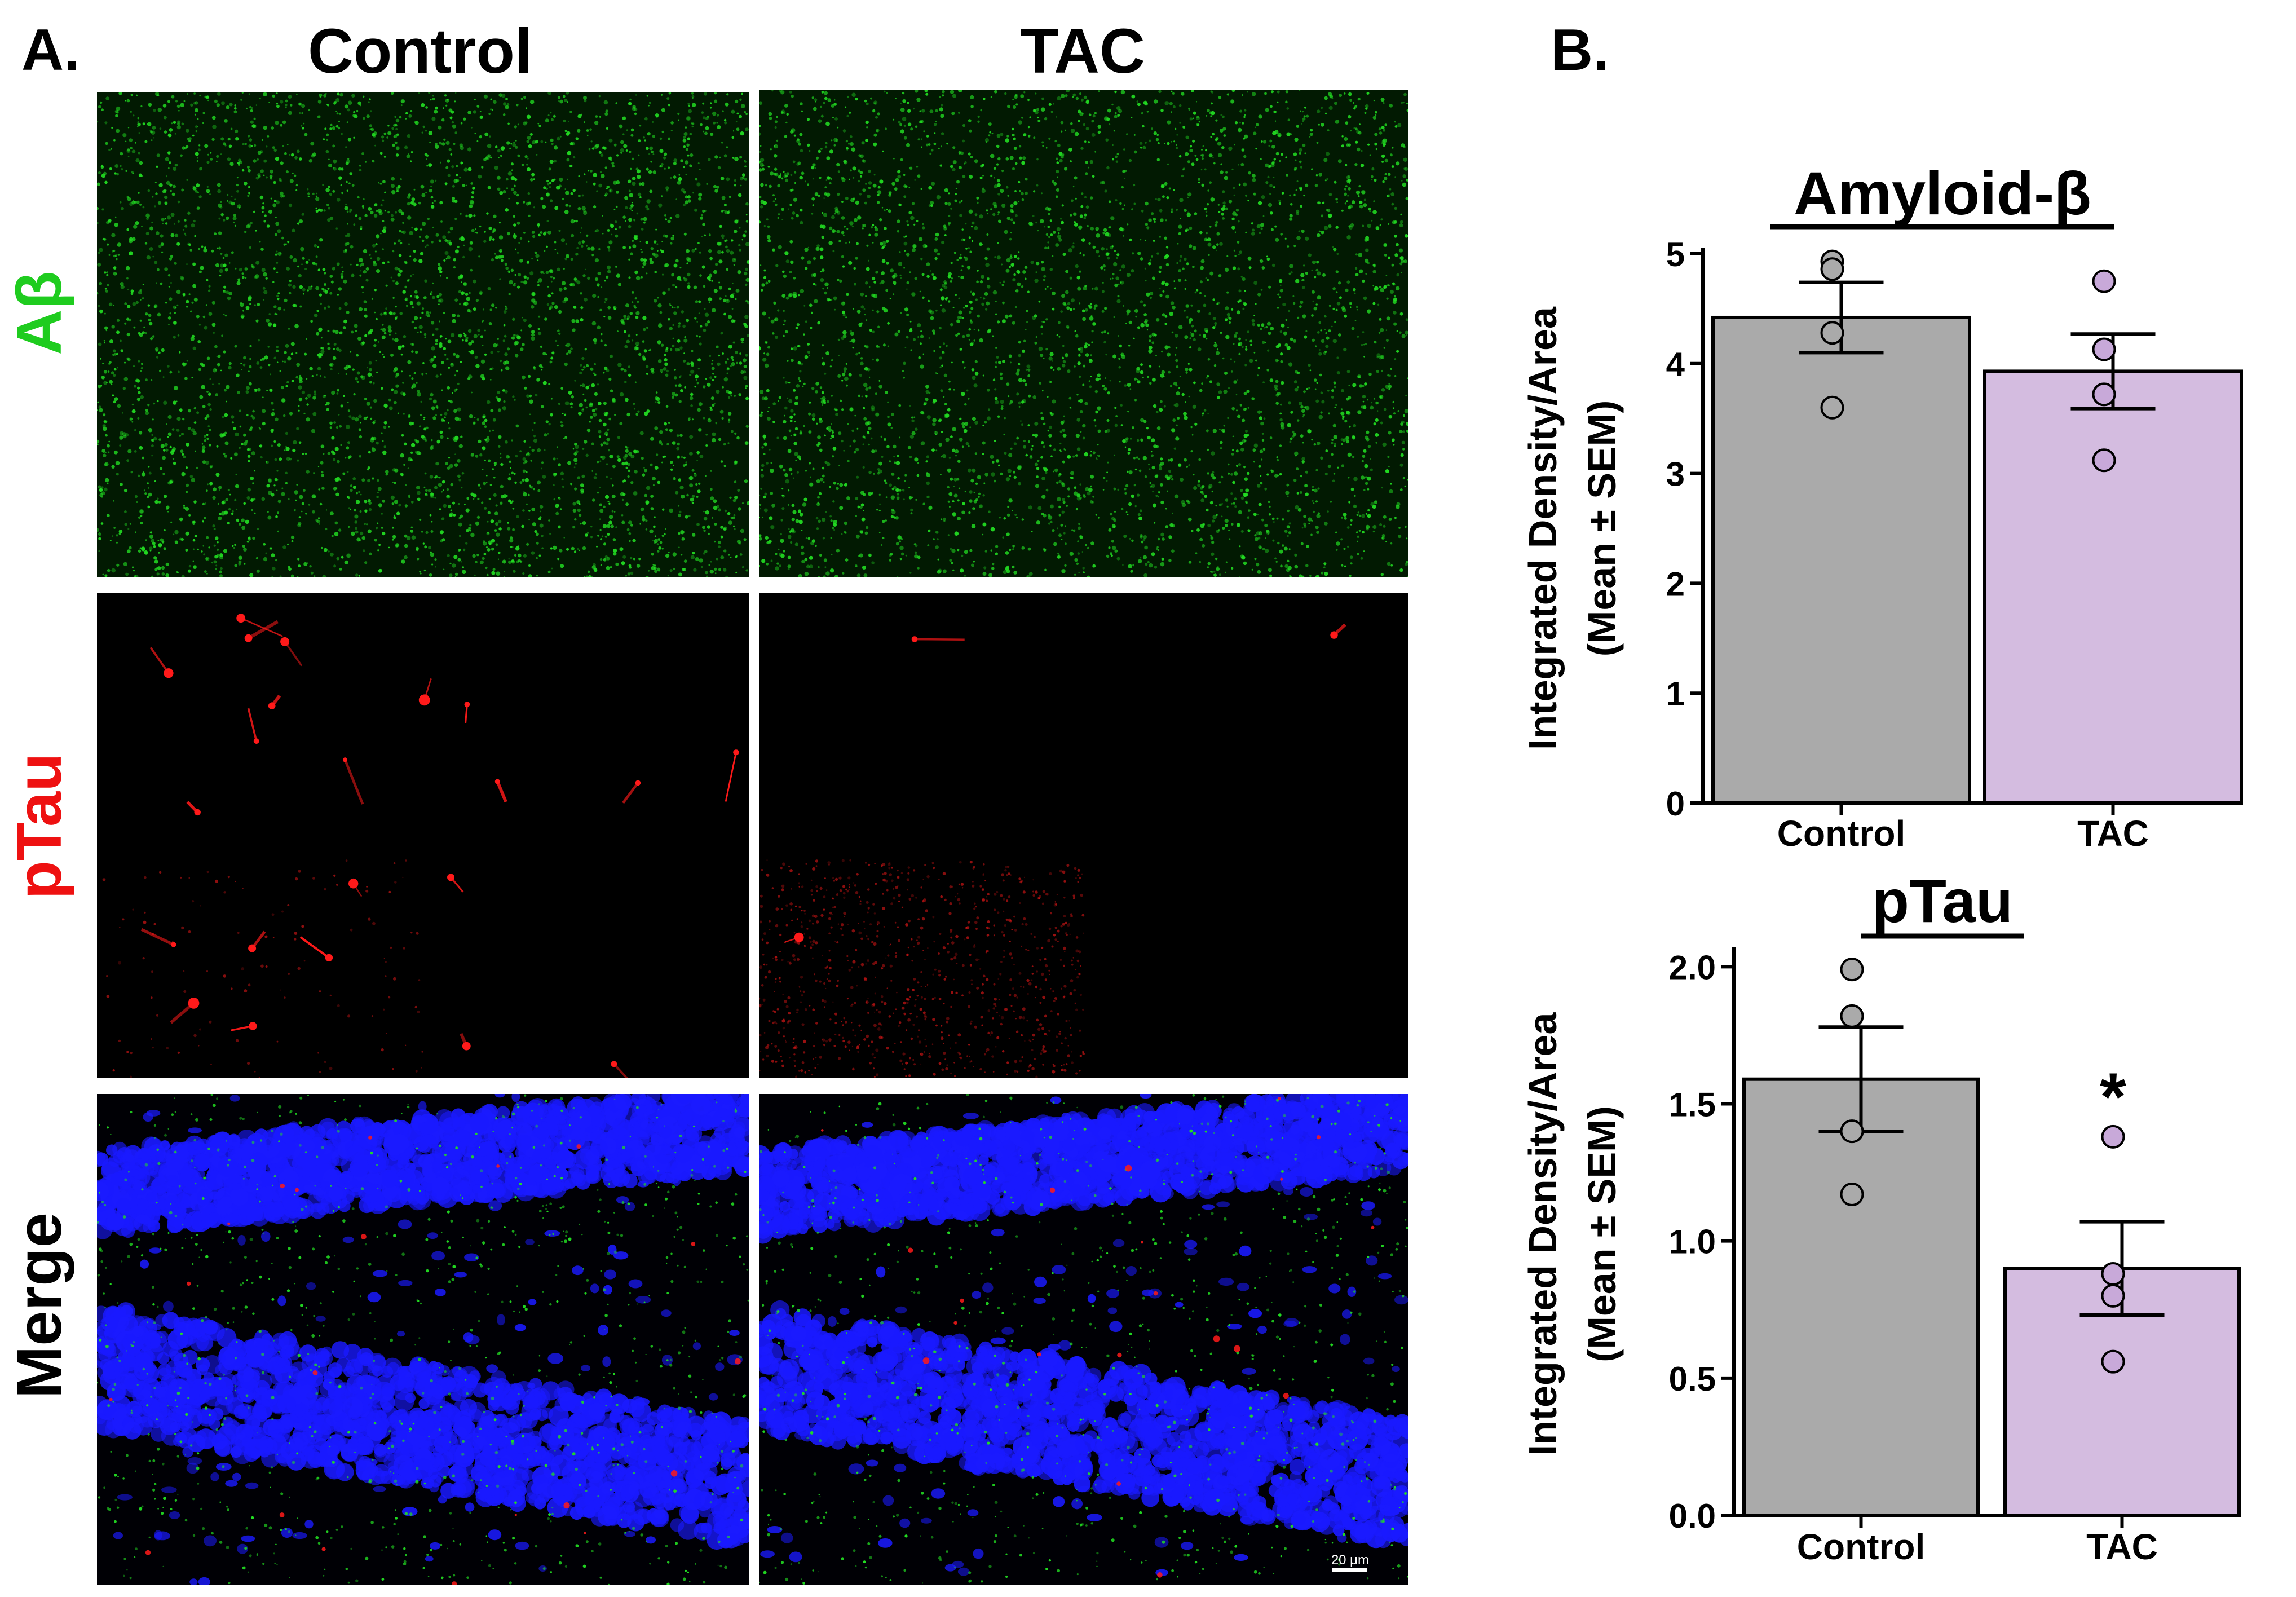  Describe the element at coordinates (1841, 833) in the screenshot. I see `chart-0-category-label-0: Control` at that location.